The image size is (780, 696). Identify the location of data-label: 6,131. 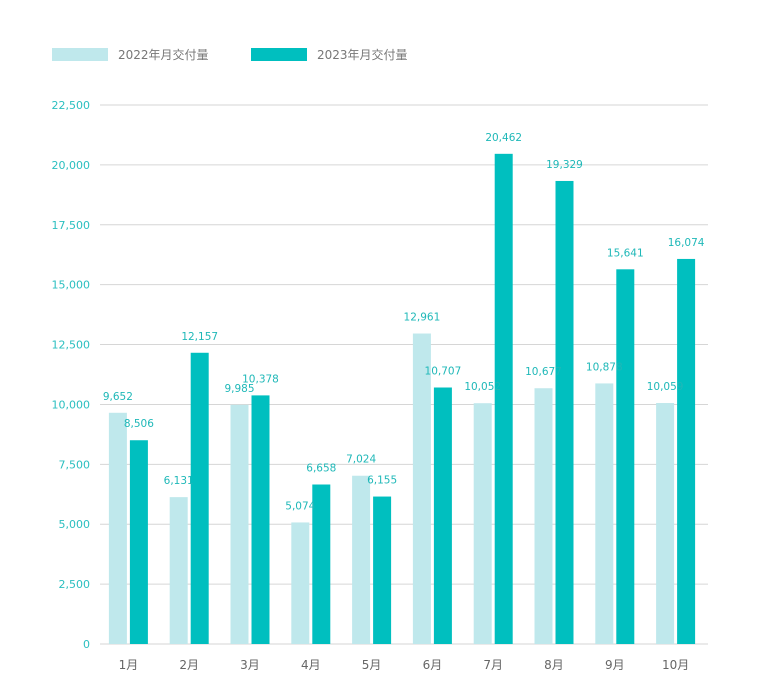
(179, 481).